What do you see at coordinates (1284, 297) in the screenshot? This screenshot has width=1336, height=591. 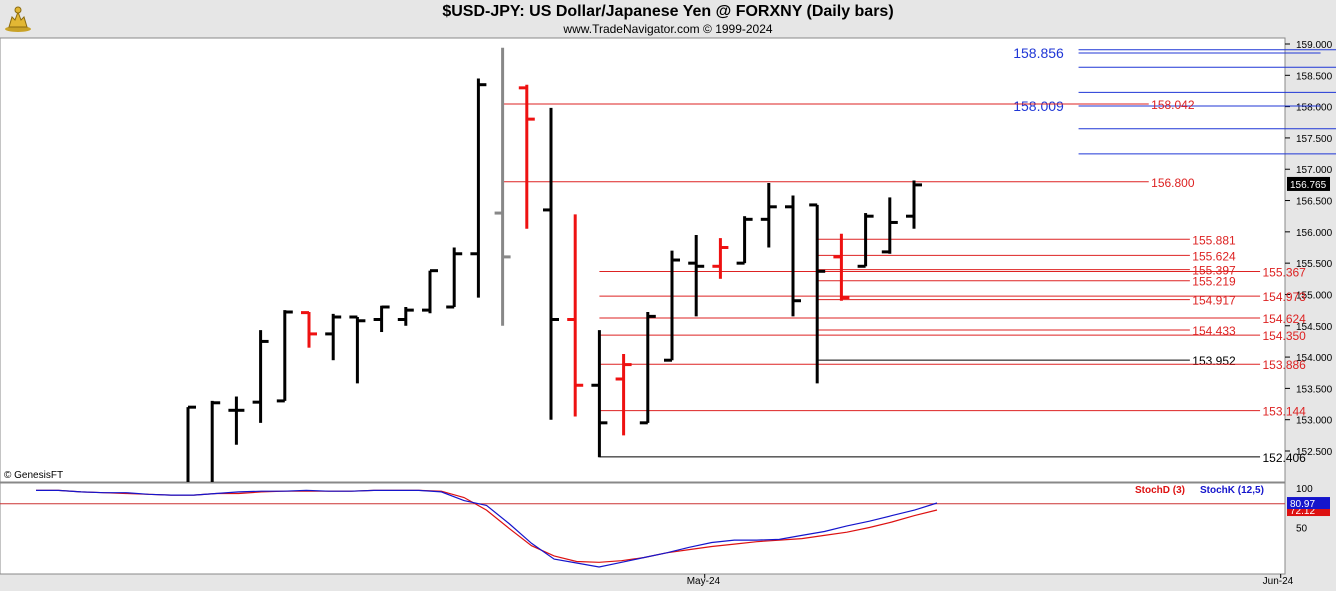 I see `level-label: 154.973` at bounding box center [1284, 297].